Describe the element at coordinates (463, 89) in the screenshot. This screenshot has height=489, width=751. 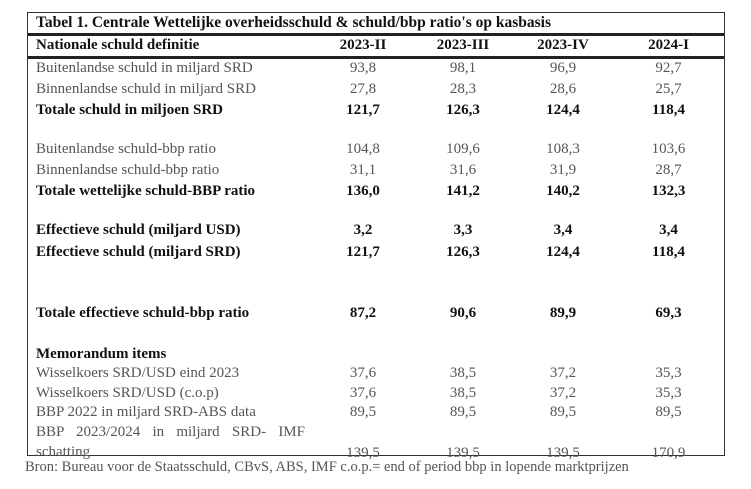
I see `cell: 28,3` at that location.